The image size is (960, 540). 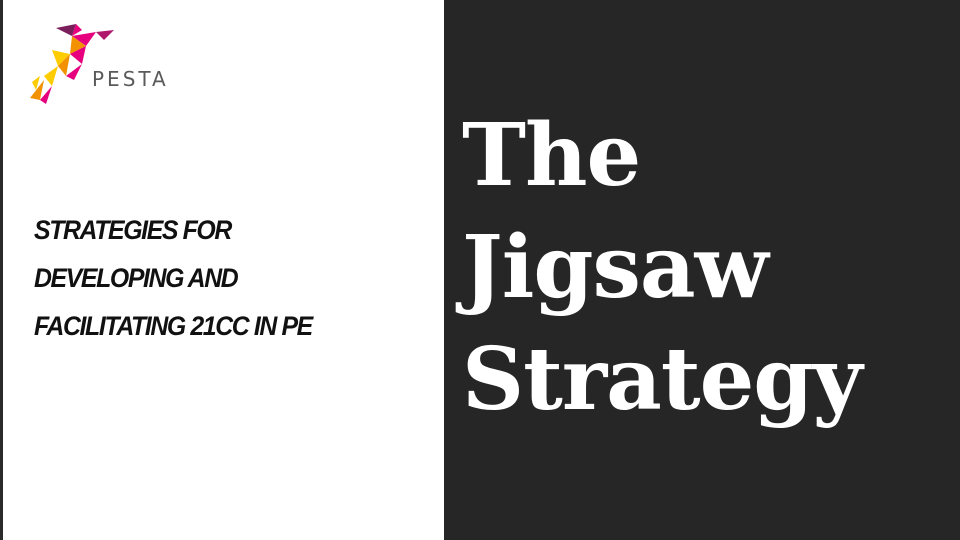 What do you see at coordinates (173, 326) in the screenshot?
I see `subtitle-line: FACILITATING 21CC IN PE` at bounding box center [173, 326].